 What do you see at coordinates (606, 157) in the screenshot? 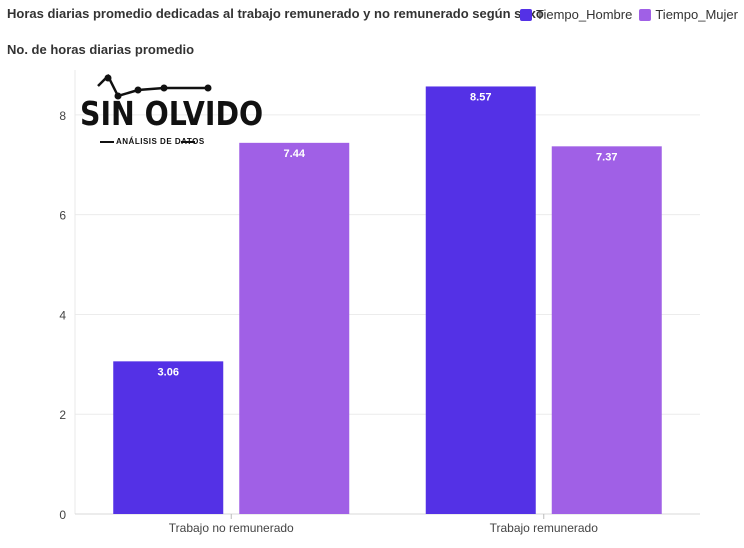
I see `bar-data-label: 7.37` at bounding box center [606, 157].